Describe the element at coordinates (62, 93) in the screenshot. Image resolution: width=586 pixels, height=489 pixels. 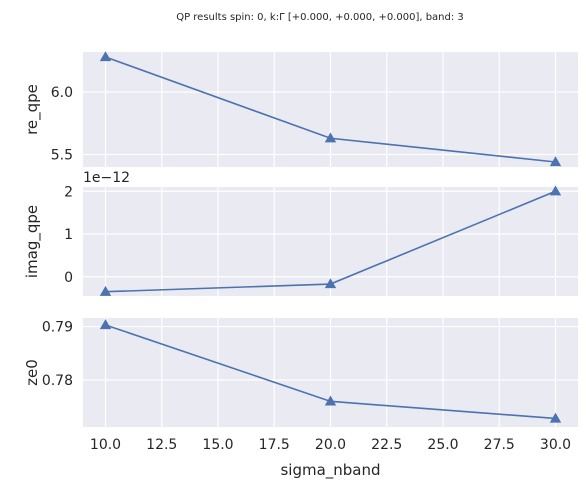
I see `re-qpe-ytick-label: 6.0` at that location.